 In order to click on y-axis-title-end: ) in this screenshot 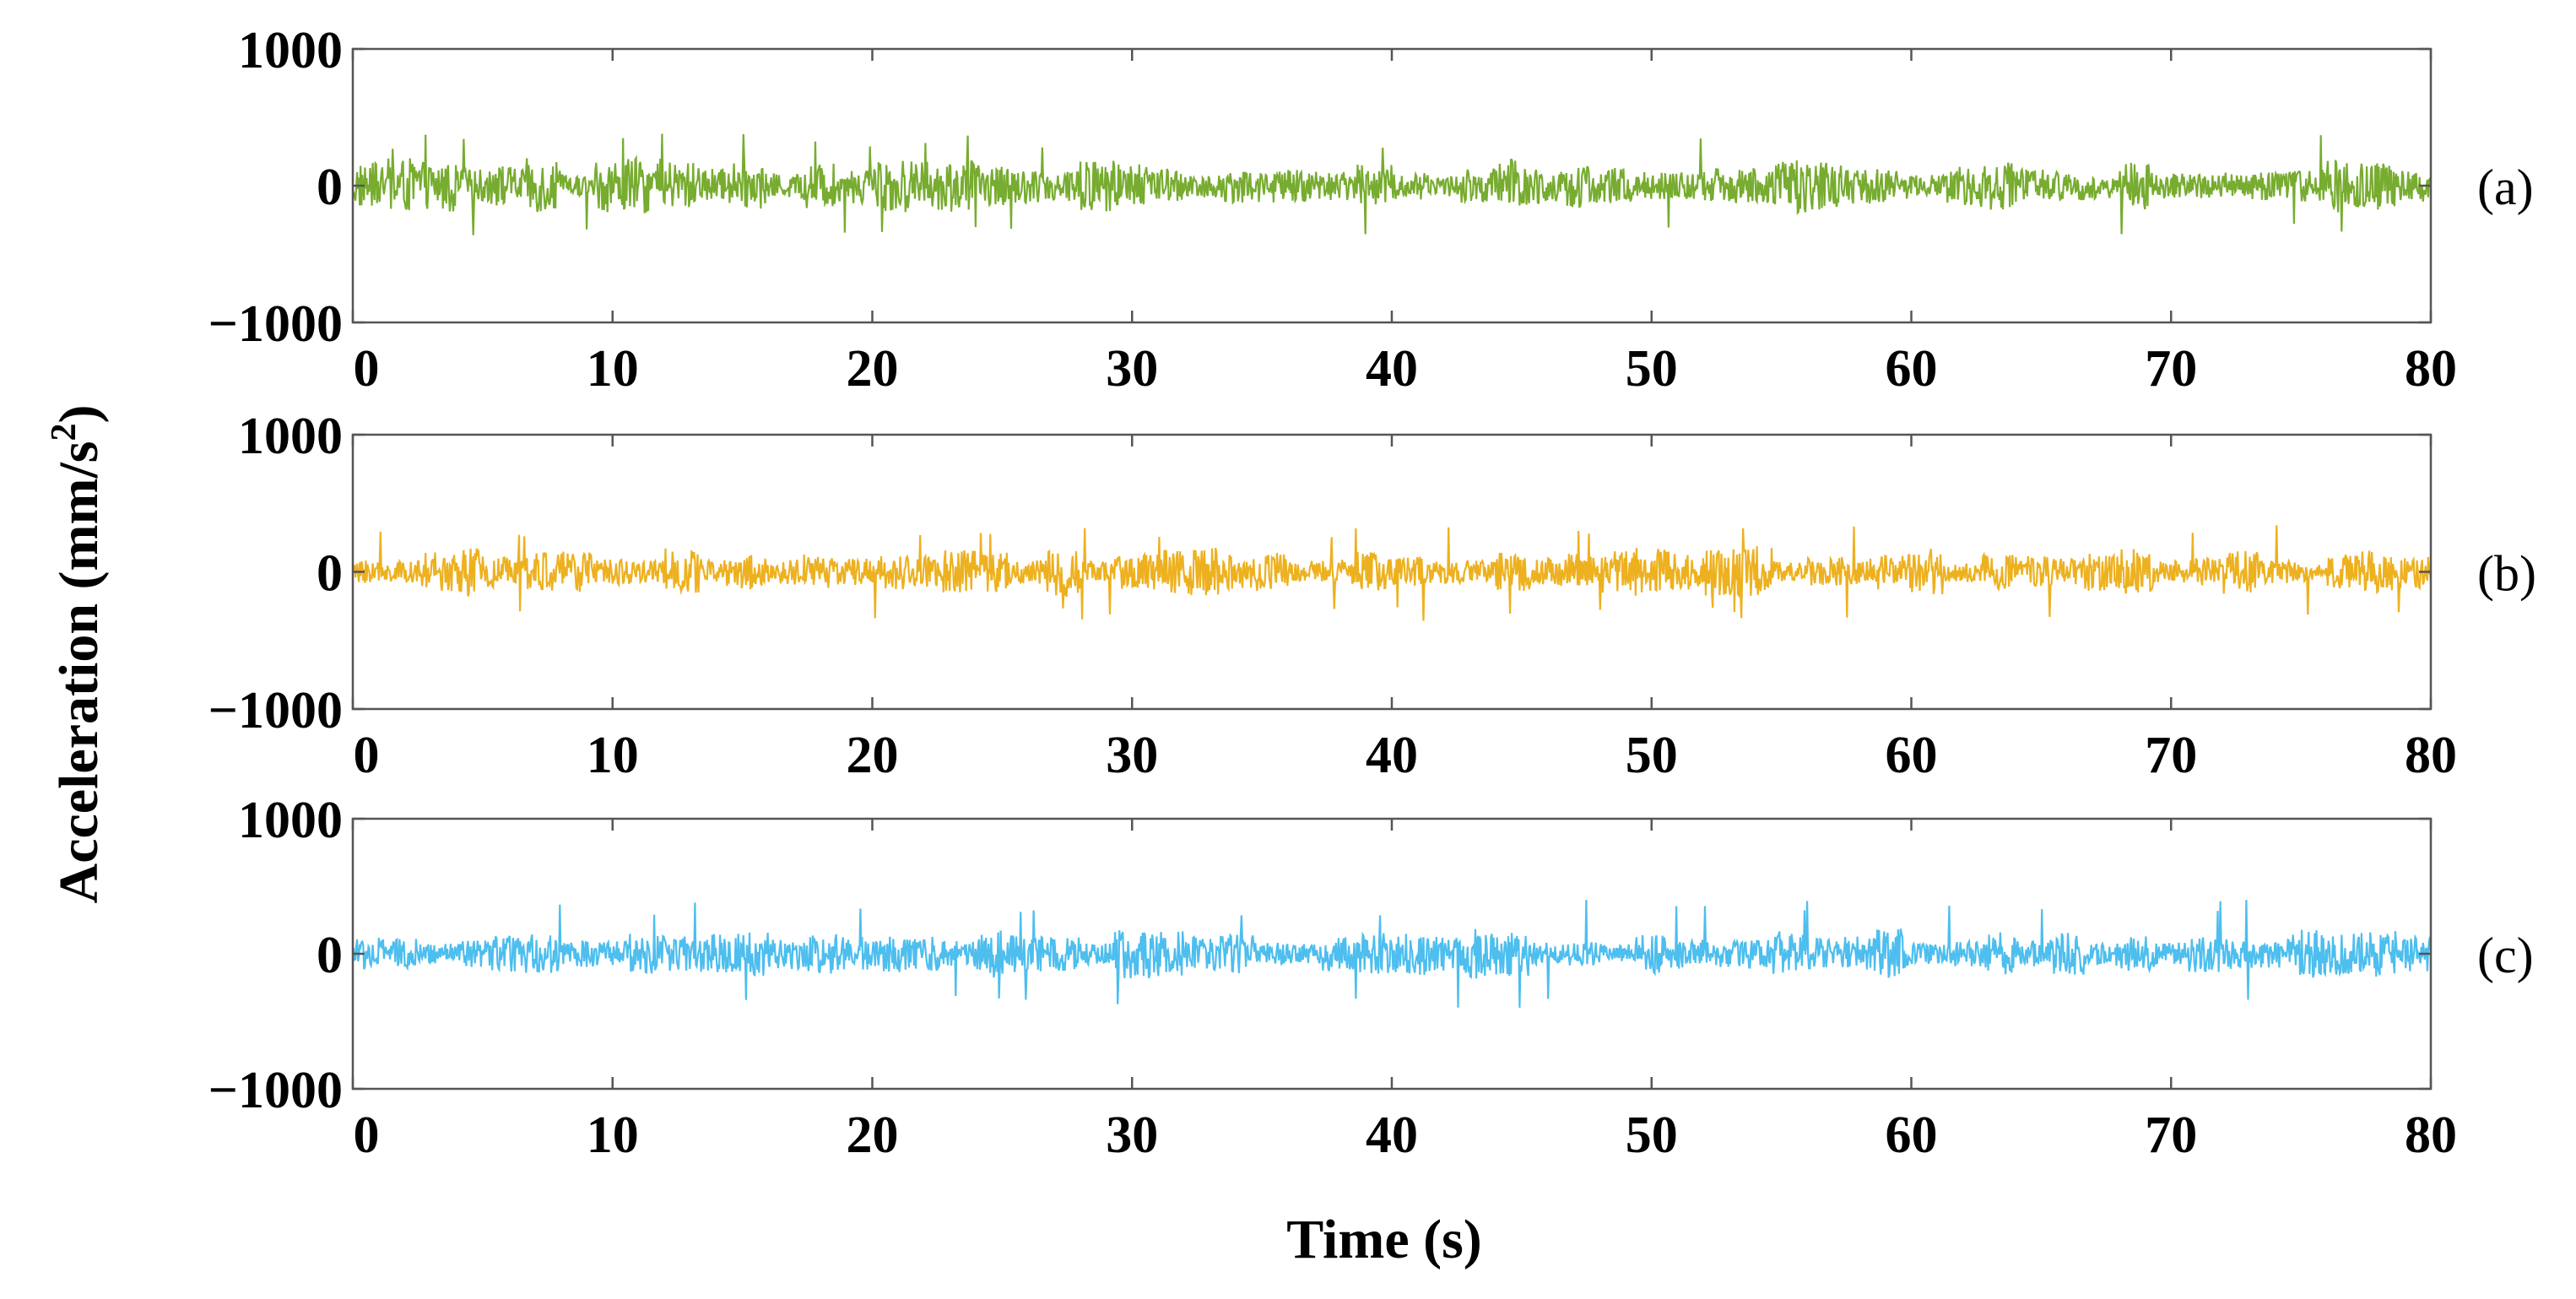, I will do `click(79, 414)`.